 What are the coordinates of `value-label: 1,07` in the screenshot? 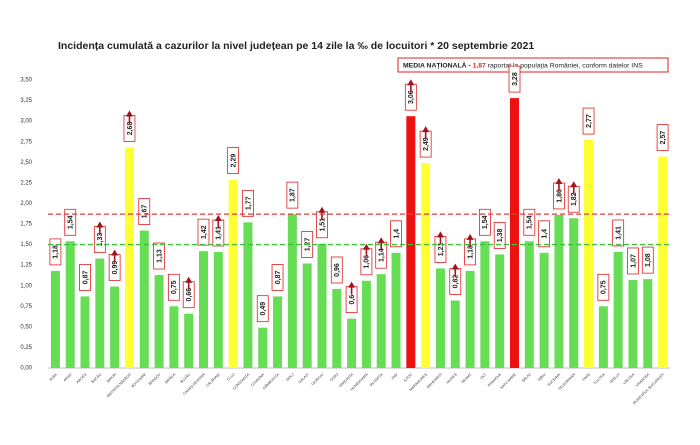 It's located at (633, 261).